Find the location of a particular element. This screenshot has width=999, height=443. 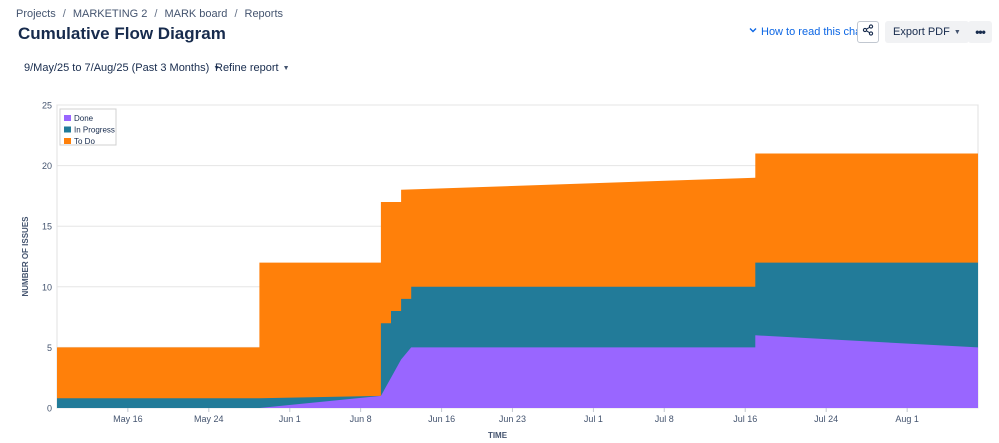

chevron-down-icon is located at coordinates (753, 31).